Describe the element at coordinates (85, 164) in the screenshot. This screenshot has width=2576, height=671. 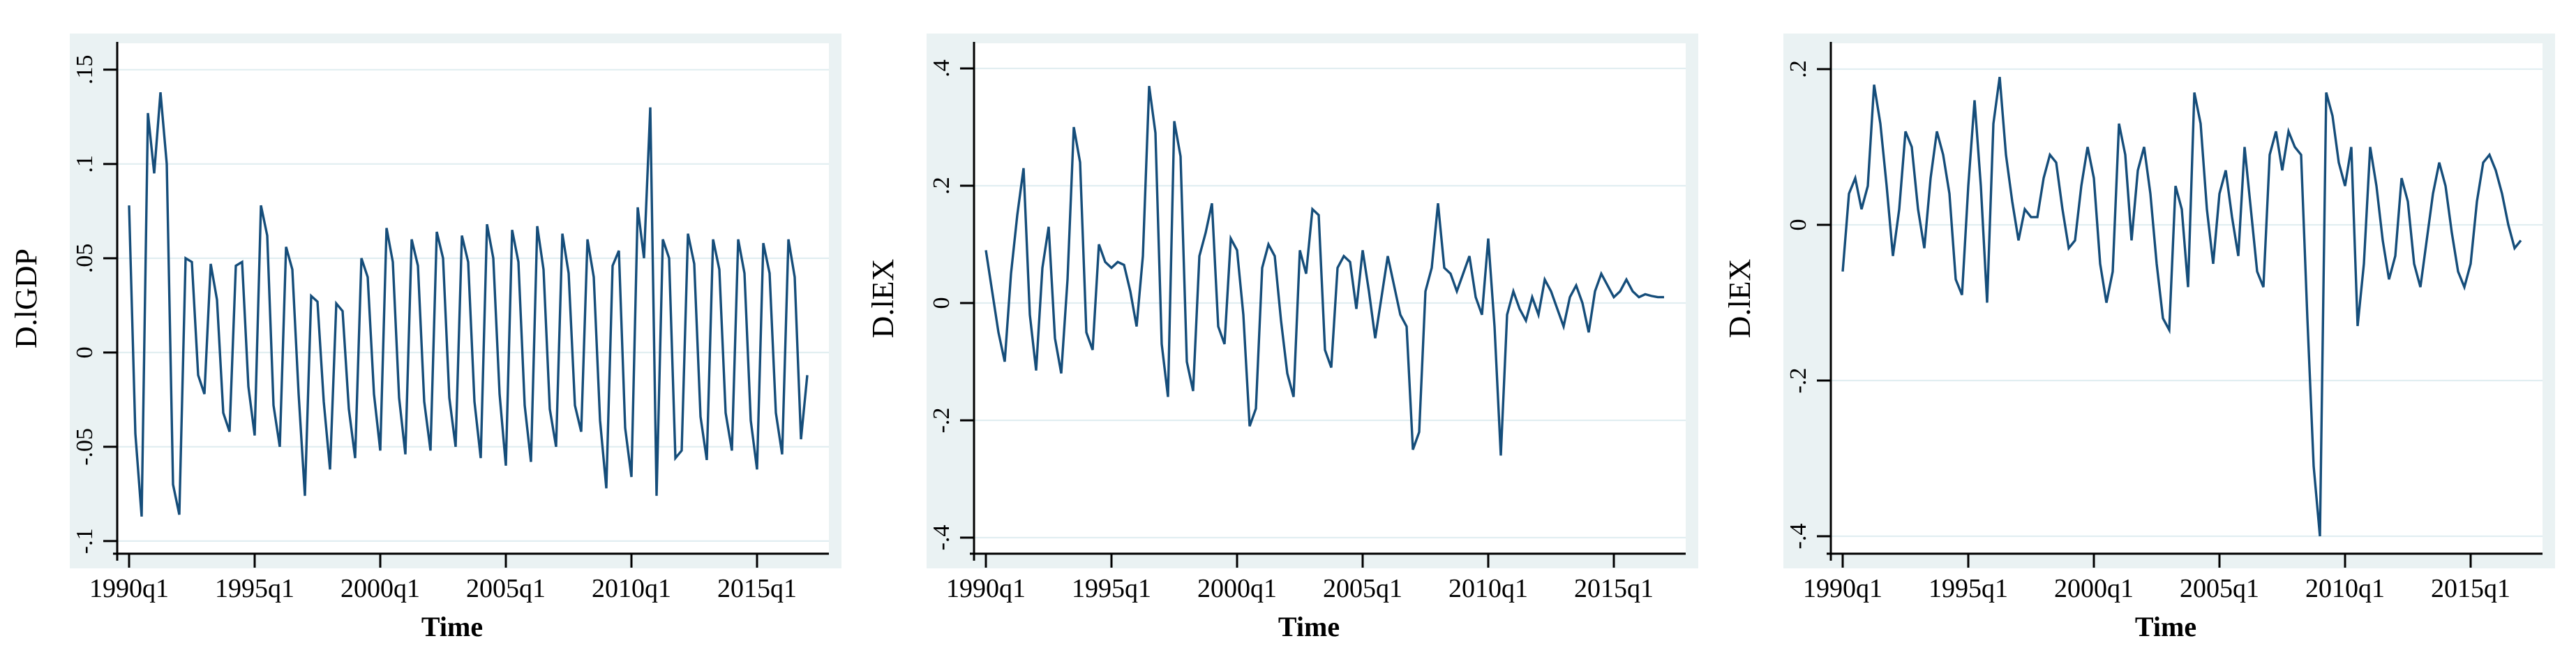
I see `y-tick-label: .1` at that location.